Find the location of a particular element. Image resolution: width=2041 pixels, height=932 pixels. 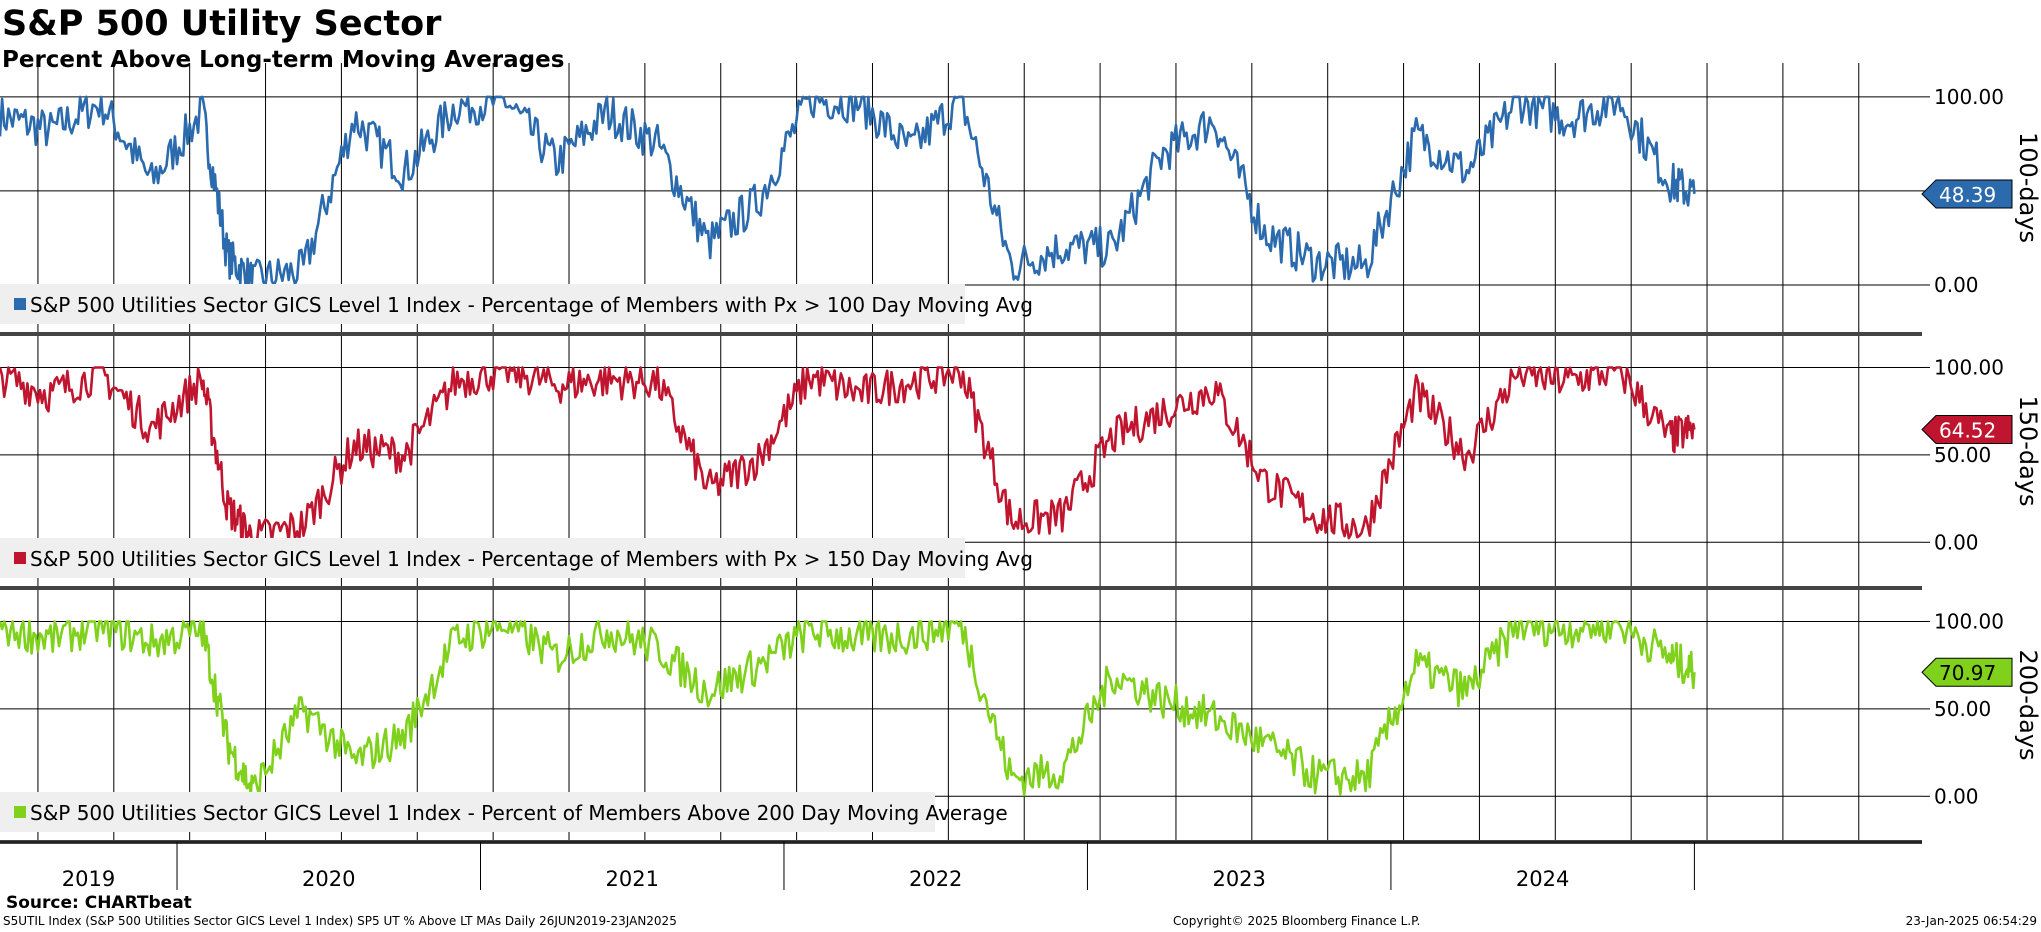

x-year-label: 2019 is located at coordinates (88, 879).